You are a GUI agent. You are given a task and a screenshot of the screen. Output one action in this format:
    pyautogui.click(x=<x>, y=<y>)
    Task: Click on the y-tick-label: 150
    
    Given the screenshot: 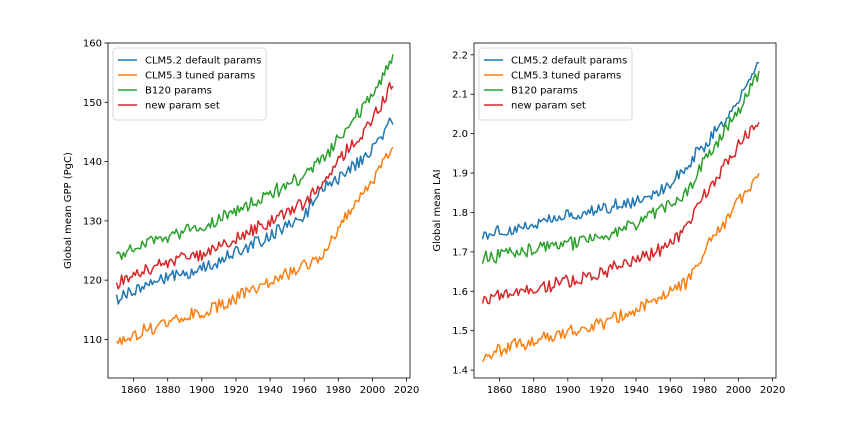 What is the action you would take?
    pyautogui.click(x=92, y=103)
    